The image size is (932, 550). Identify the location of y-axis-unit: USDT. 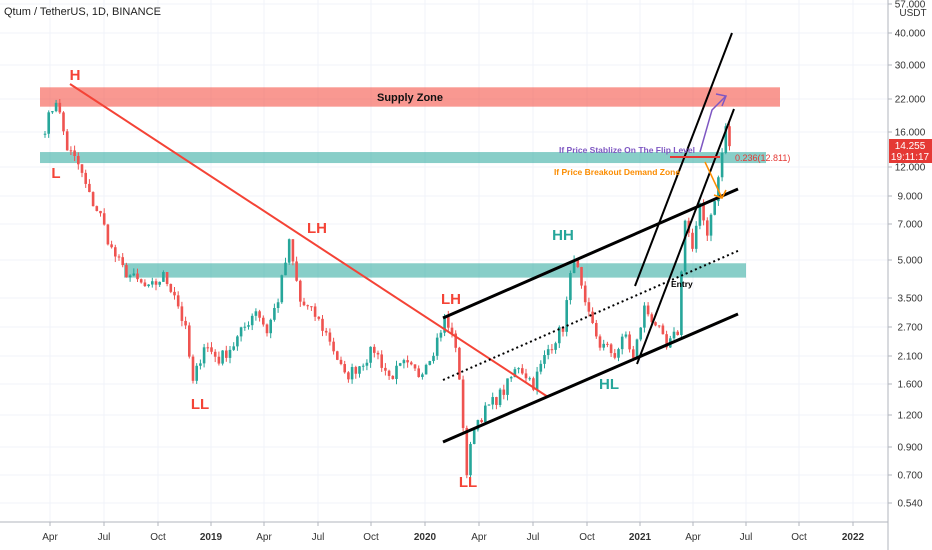
(912, 13).